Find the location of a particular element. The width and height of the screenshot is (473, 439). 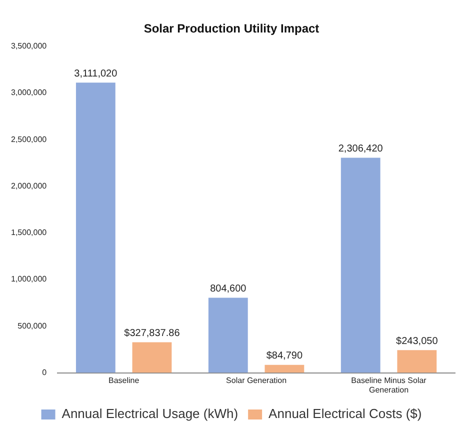

data-label: 3,111,020 is located at coordinates (96, 74).